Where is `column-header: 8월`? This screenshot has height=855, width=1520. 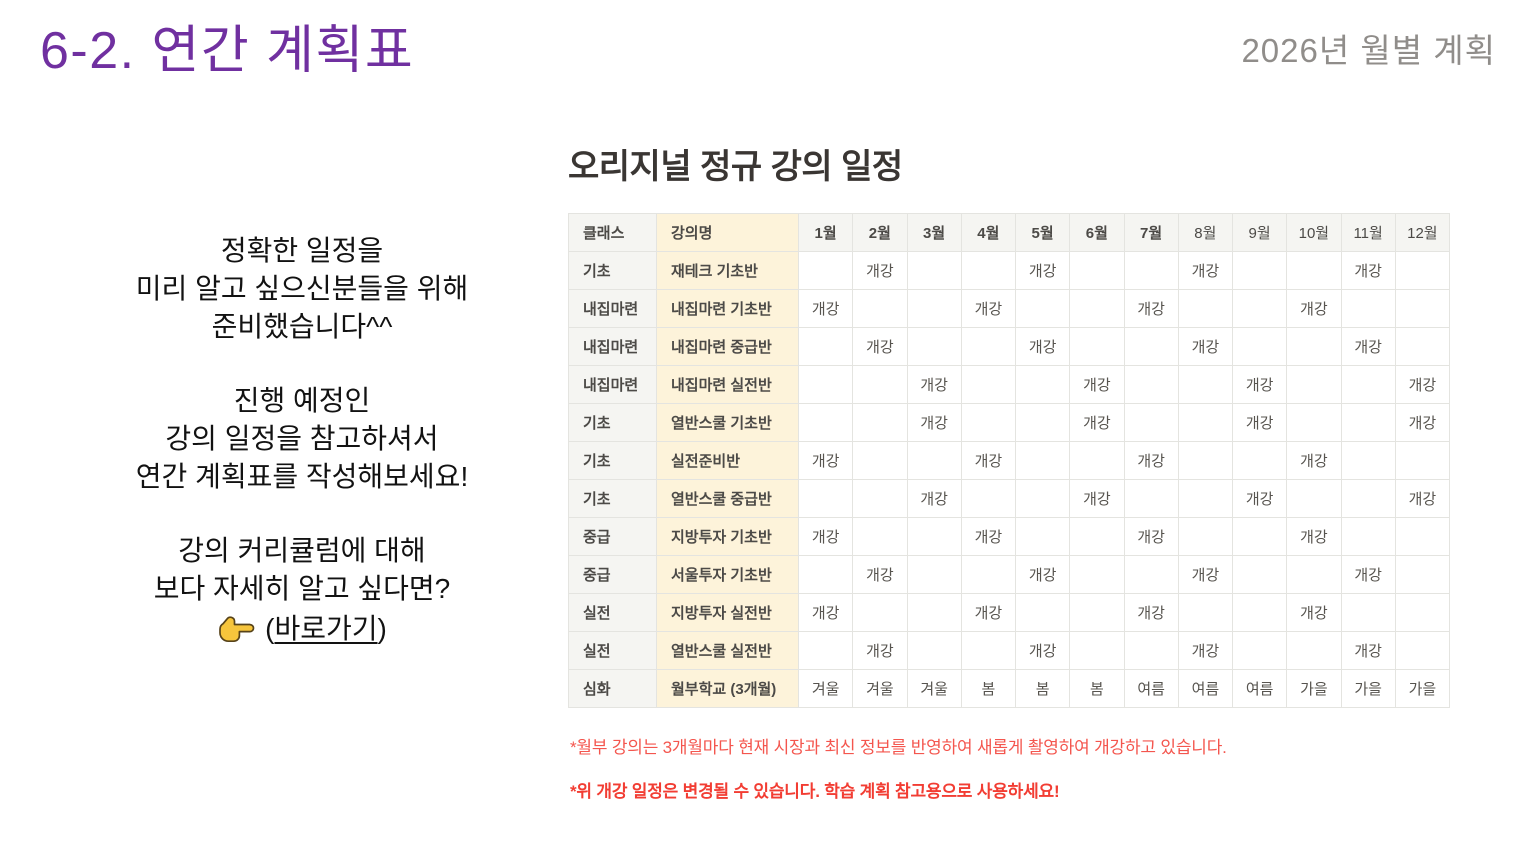 column-header: 8월 is located at coordinates (1205, 232).